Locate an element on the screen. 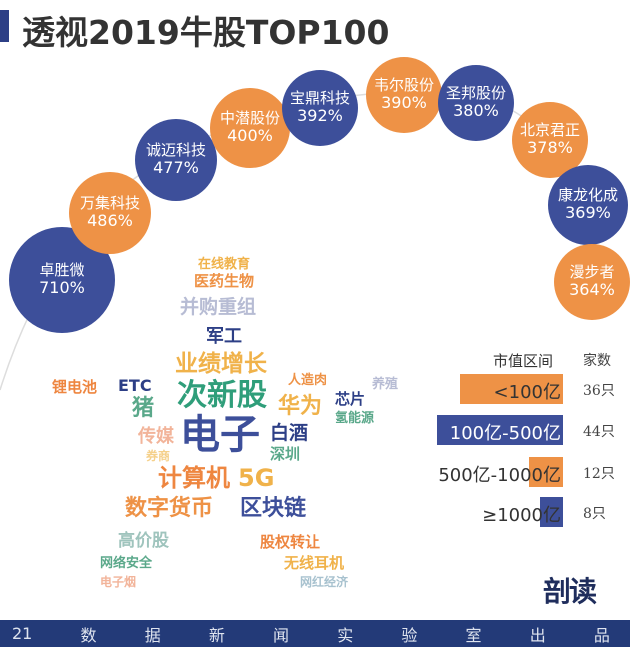 This screenshot has height=647, width=630. word-cloud-term: 深圳 is located at coordinates (285, 454).